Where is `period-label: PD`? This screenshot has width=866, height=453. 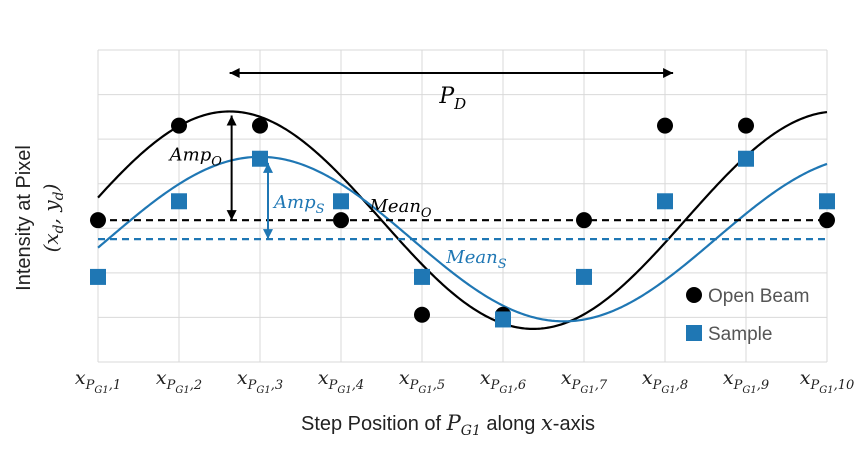
period-label: PD is located at coordinates (452, 98).